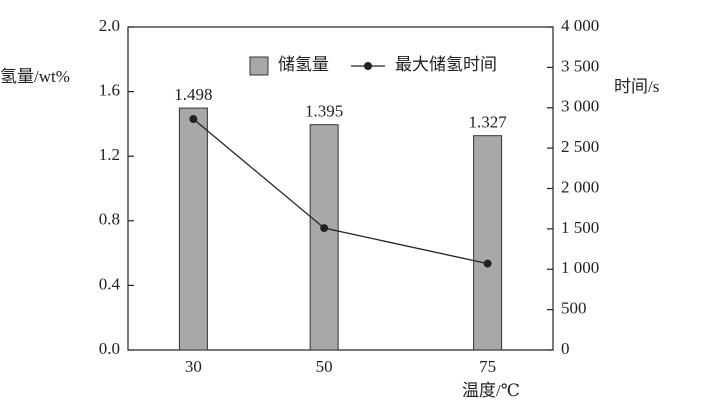 Image resolution: width=703 pixels, height=418 pixels. What do you see at coordinates (446, 64) in the screenshot?
I see `legend-label: 最大储氢时间` at bounding box center [446, 64].